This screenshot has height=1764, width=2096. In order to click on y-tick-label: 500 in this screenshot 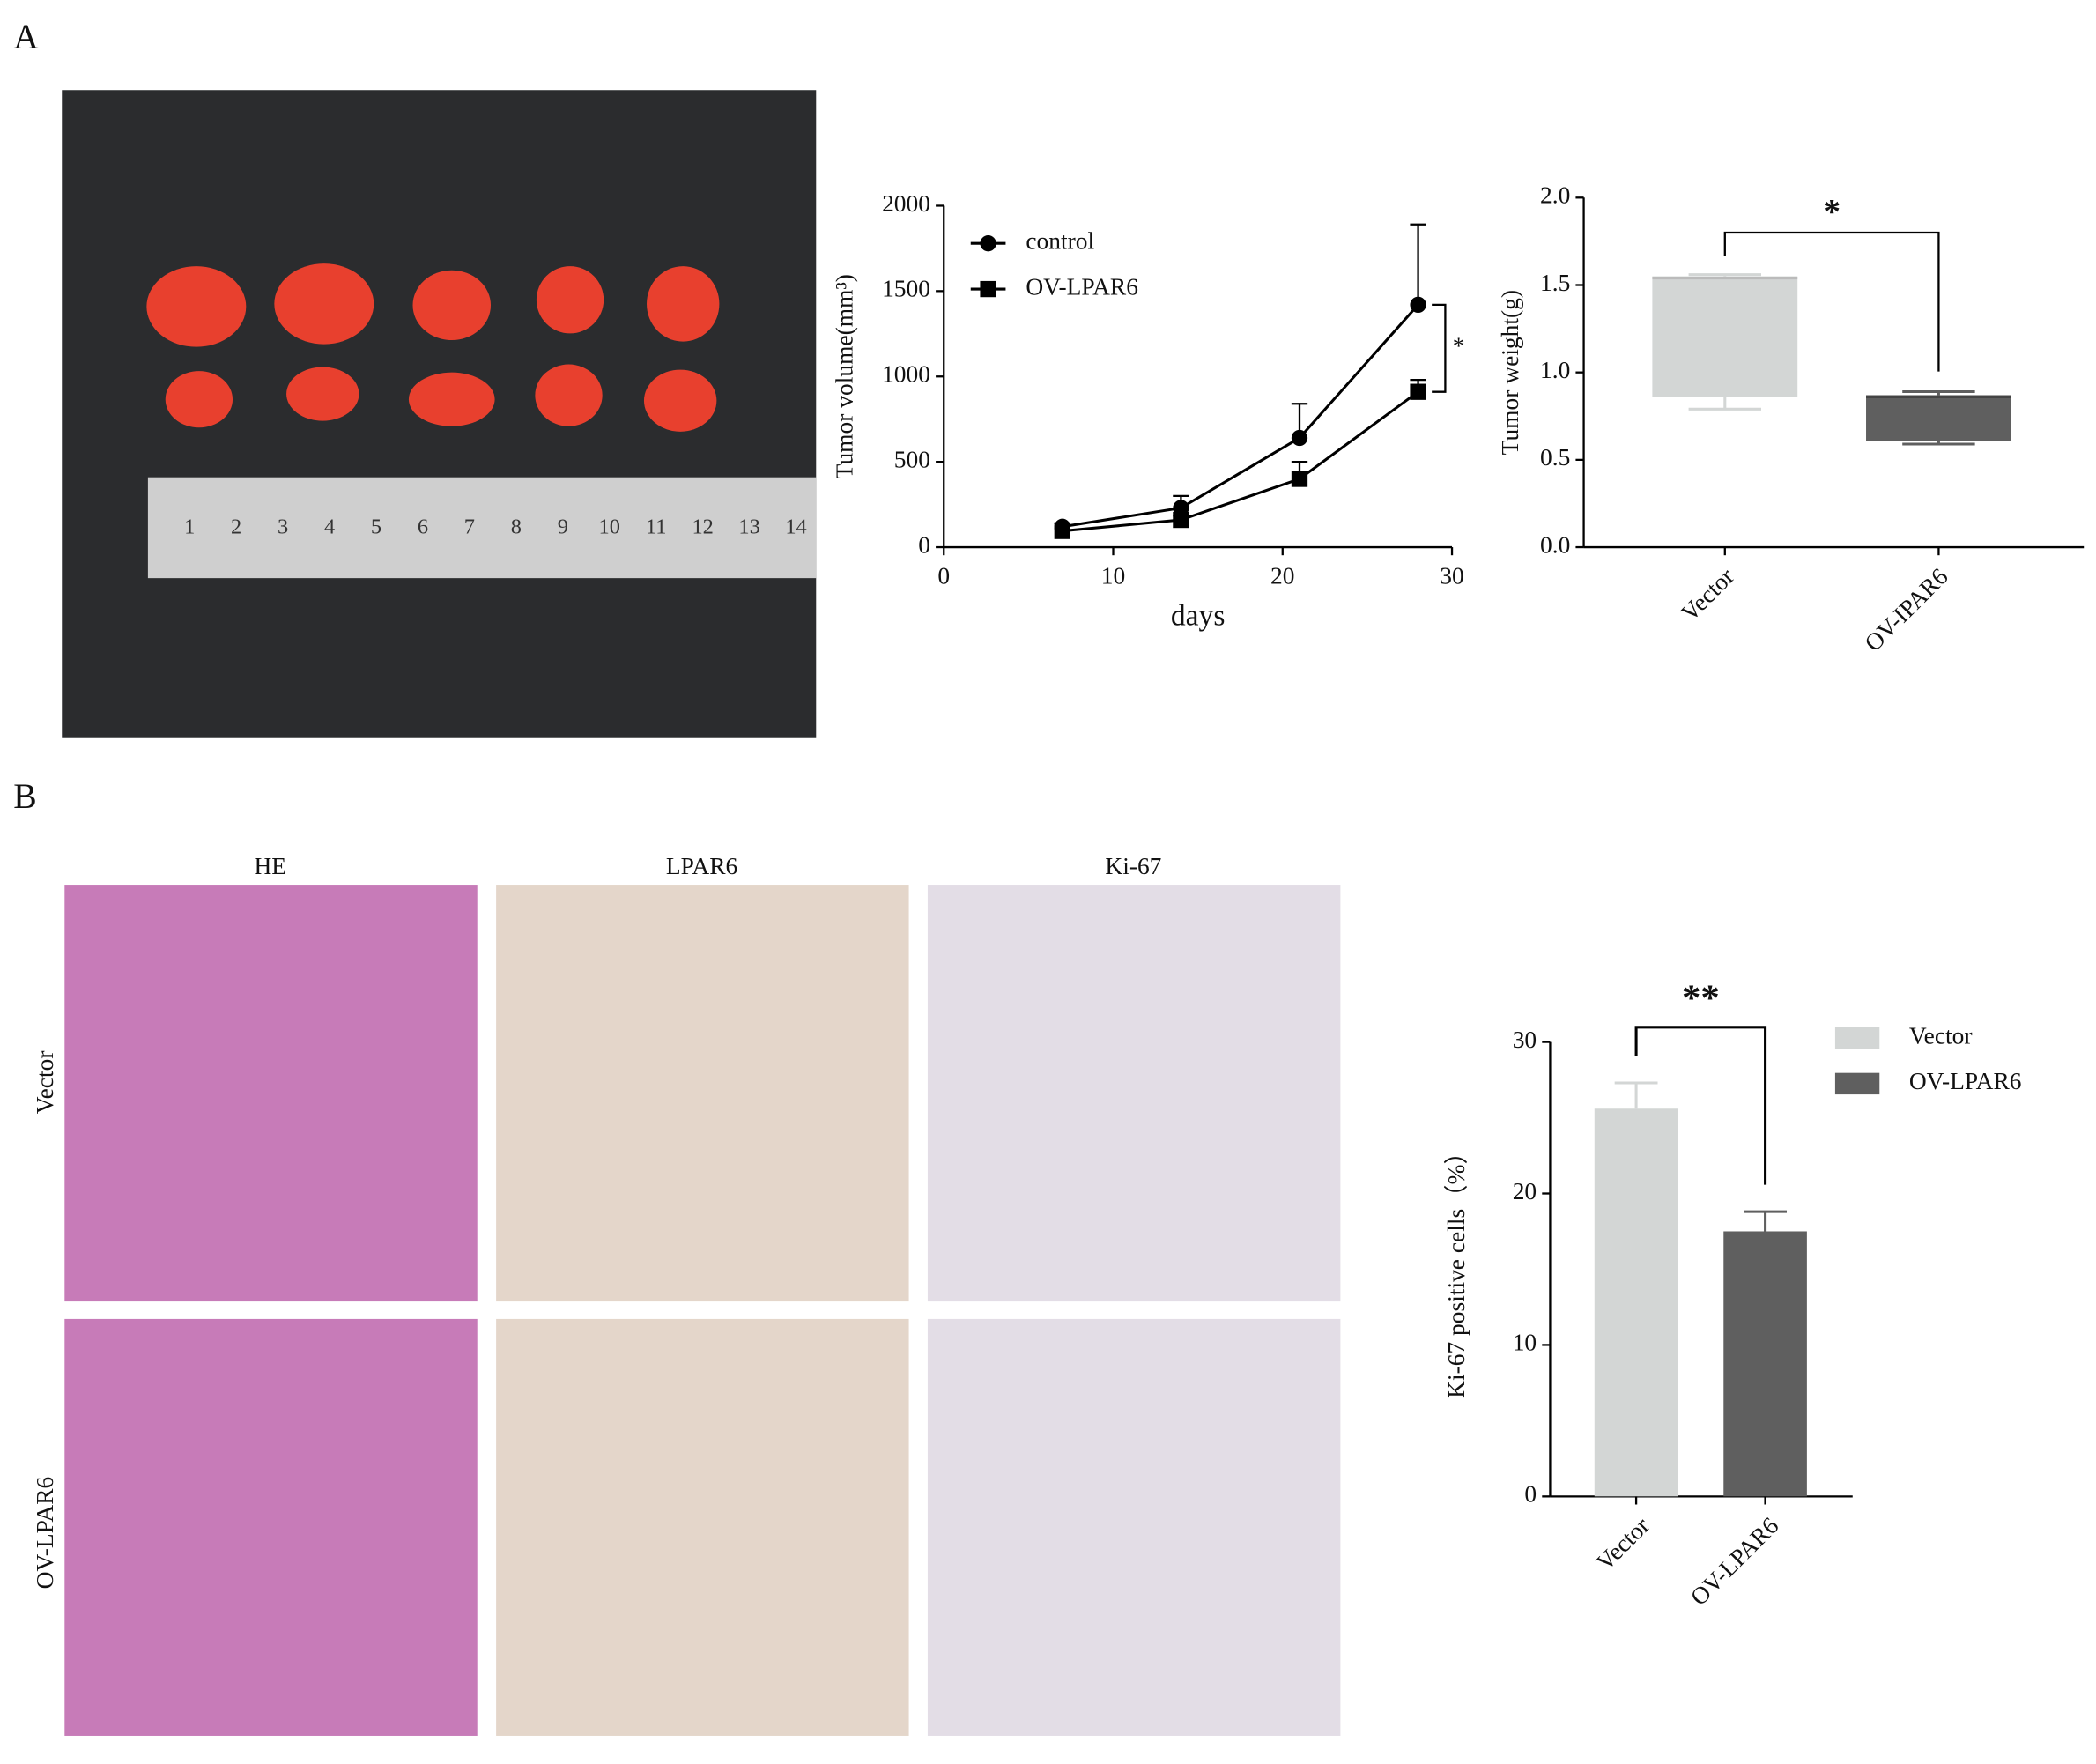, I will do `click(912, 459)`.